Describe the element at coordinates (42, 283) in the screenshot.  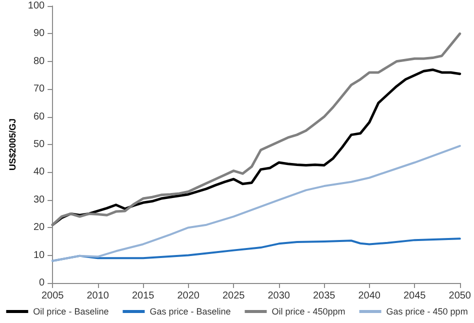
I see `y-tick-label: 0` at that location.